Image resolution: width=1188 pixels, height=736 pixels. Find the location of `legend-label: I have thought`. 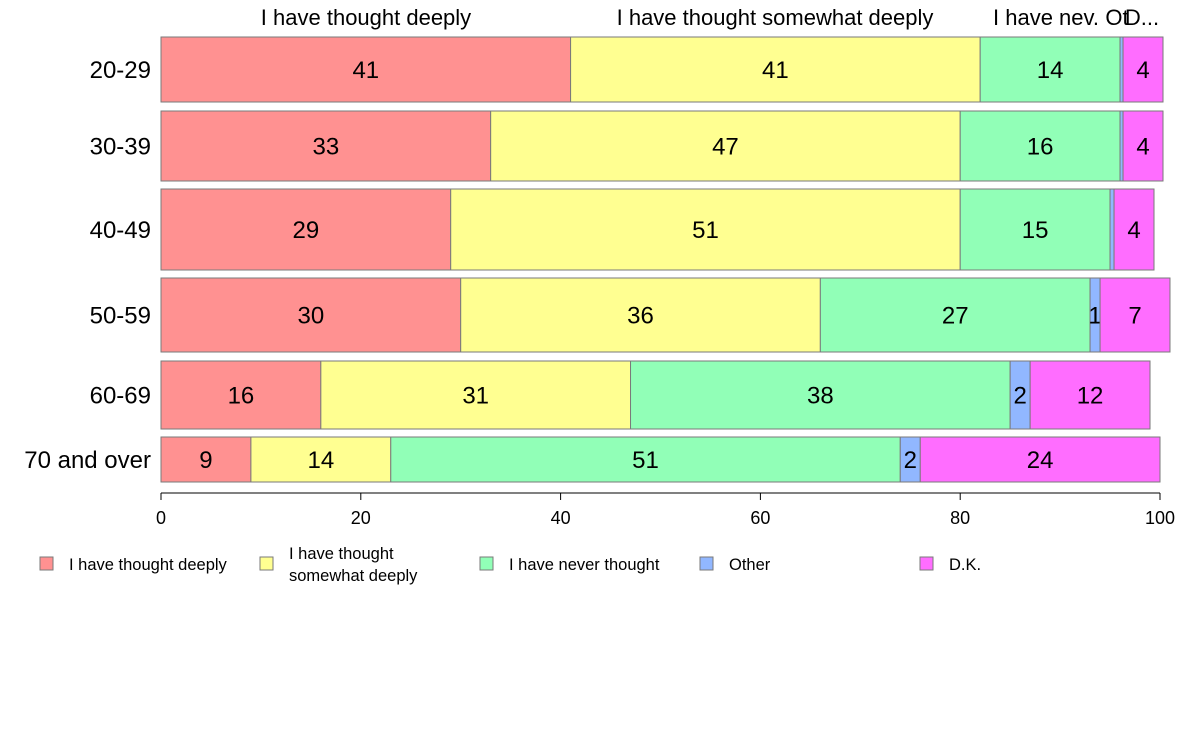

legend-label: I have thought is located at coordinates (341, 554).